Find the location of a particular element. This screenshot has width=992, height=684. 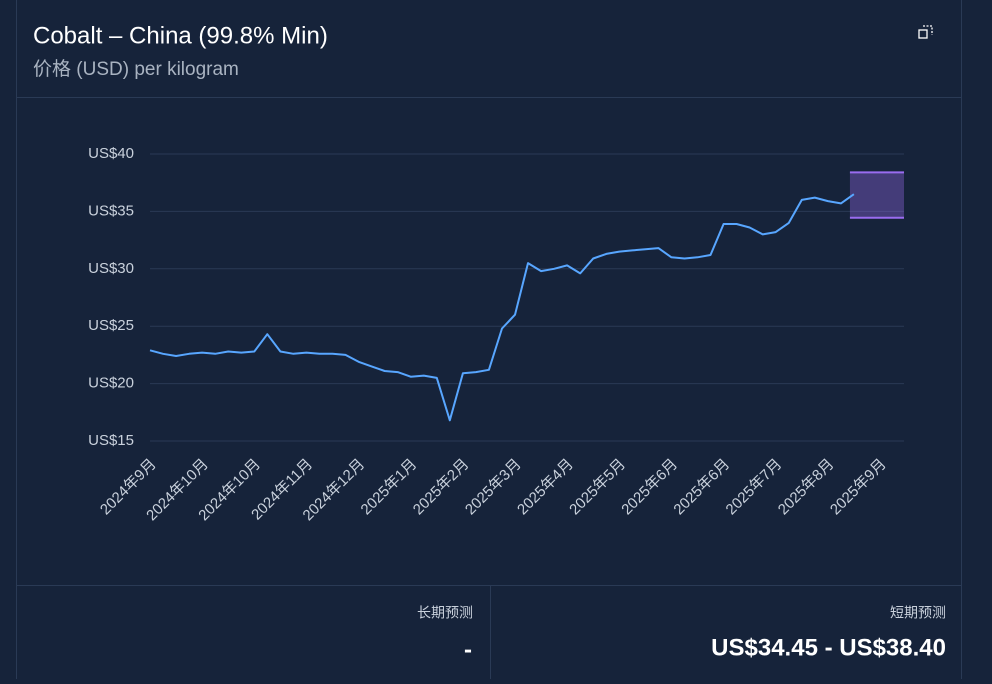

short-term-value: US$34.45 - US$38.40 is located at coordinates (828, 647).